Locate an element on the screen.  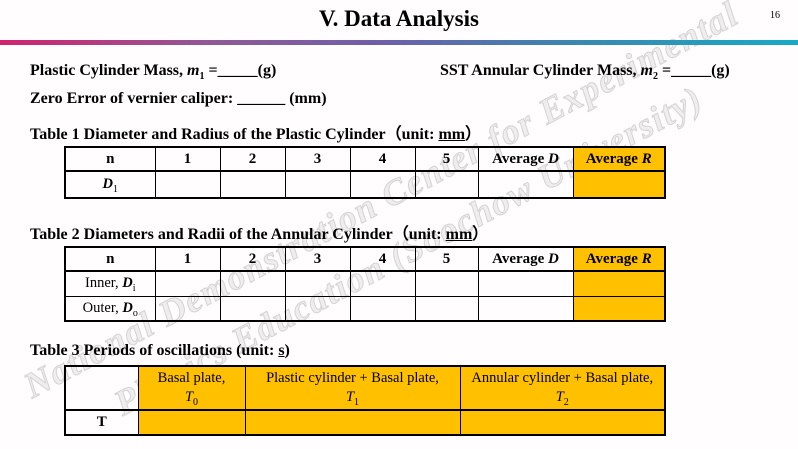
table1-cell-average-d is located at coordinates (525, 184).